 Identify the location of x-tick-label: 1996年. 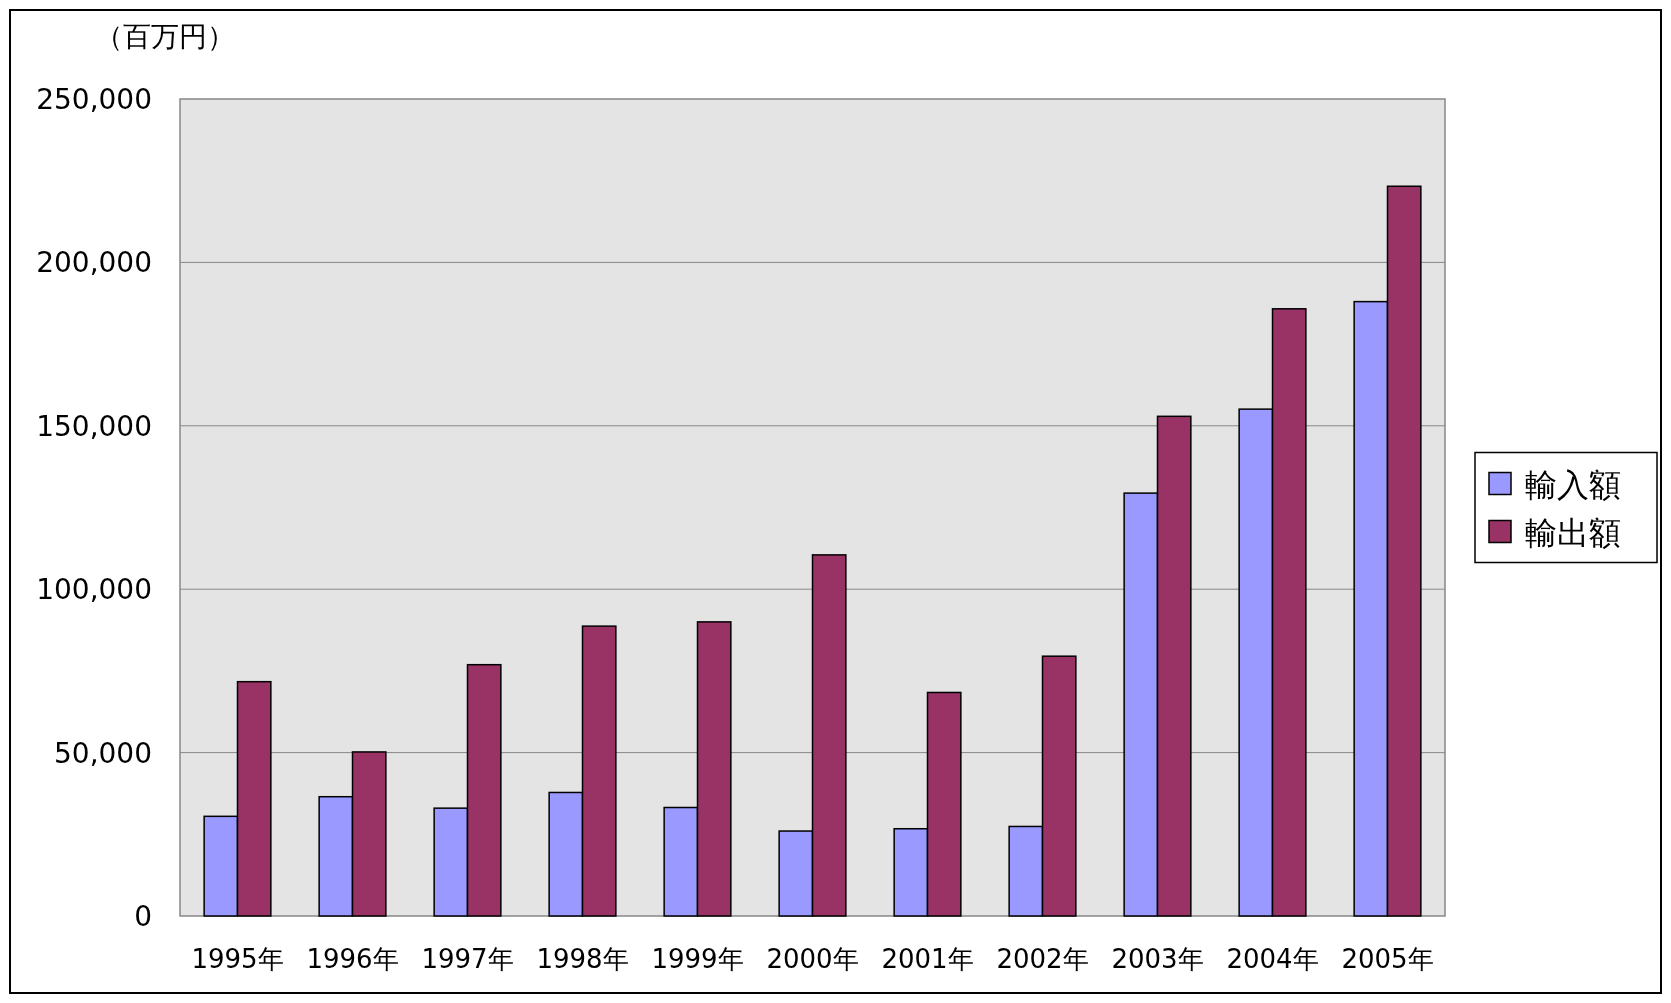
(352, 959).